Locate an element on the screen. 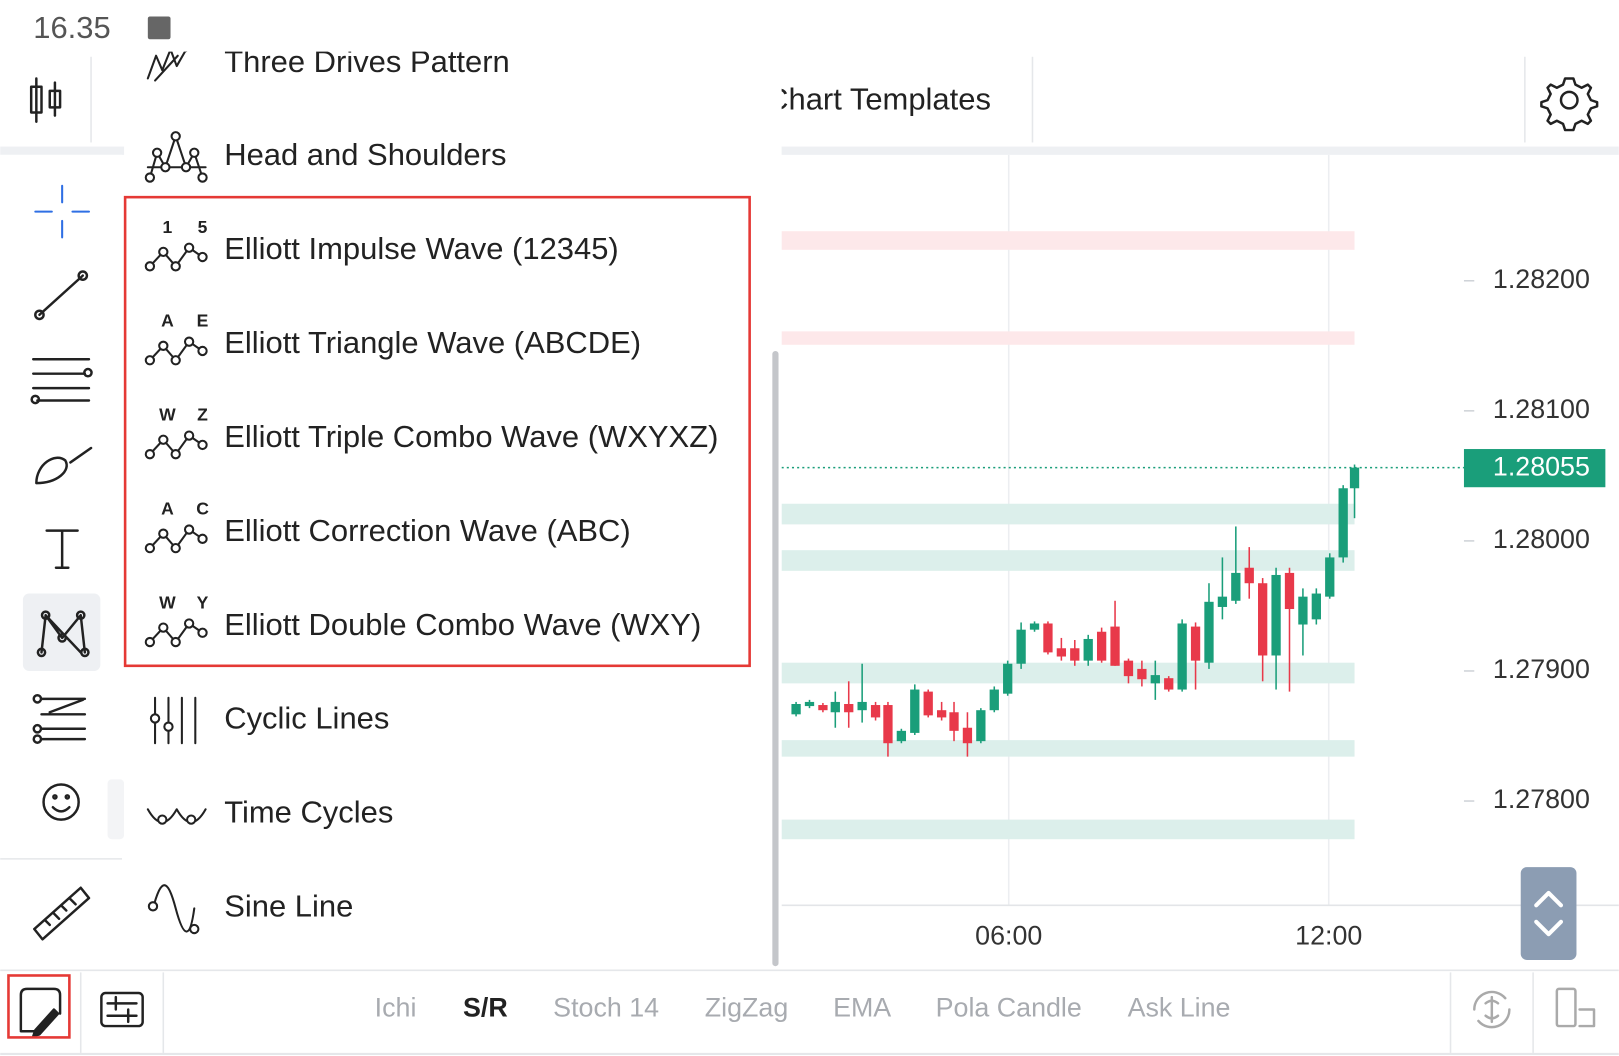 The image size is (1619, 1056). brush-tool is located at coordinates (64, 465).